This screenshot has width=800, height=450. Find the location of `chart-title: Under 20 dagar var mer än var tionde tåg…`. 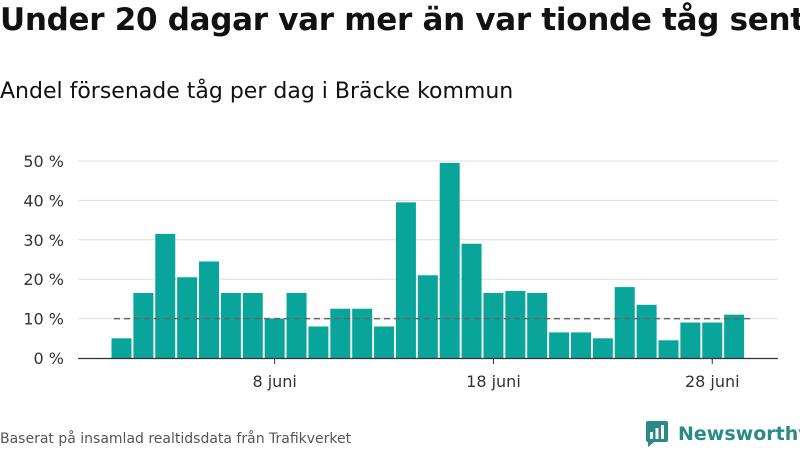

chart-title: Under 20 dagar var mer än var tionde tåg… is located at coordinates (400, 20).